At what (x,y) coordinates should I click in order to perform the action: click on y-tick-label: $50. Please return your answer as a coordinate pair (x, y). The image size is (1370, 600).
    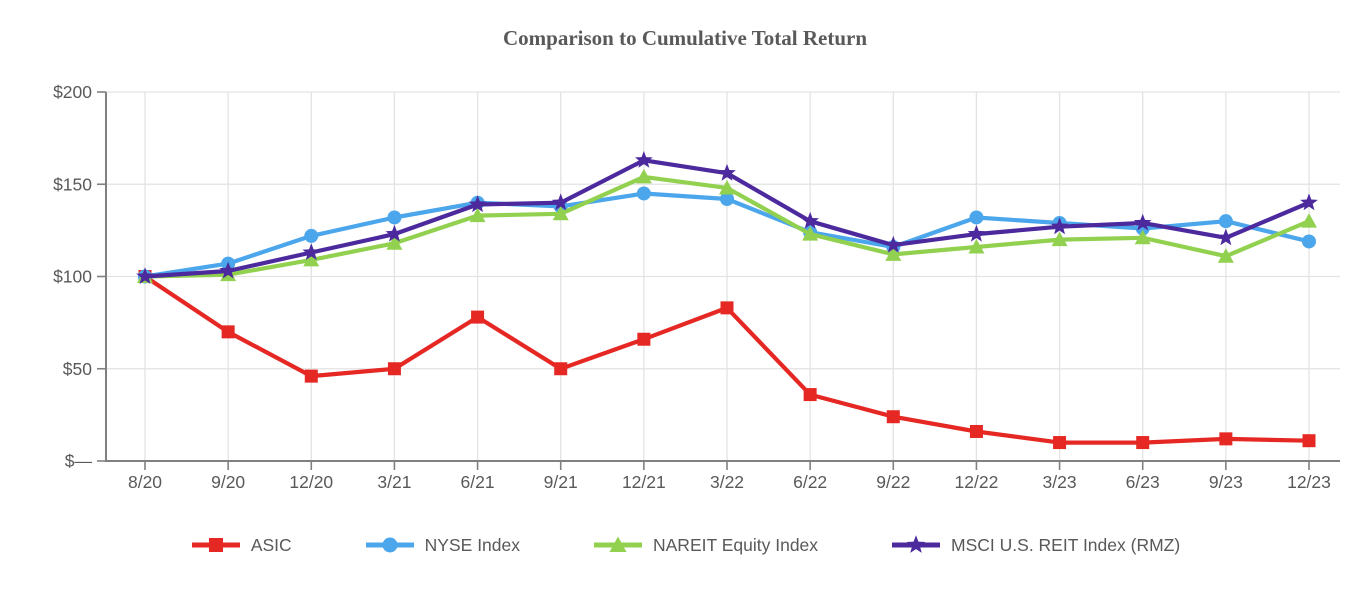
    Looking at the image, I should click on (77, 369).